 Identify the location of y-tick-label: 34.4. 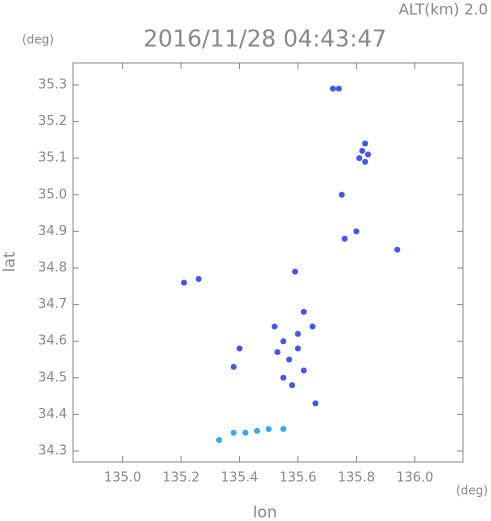
(52, 414).